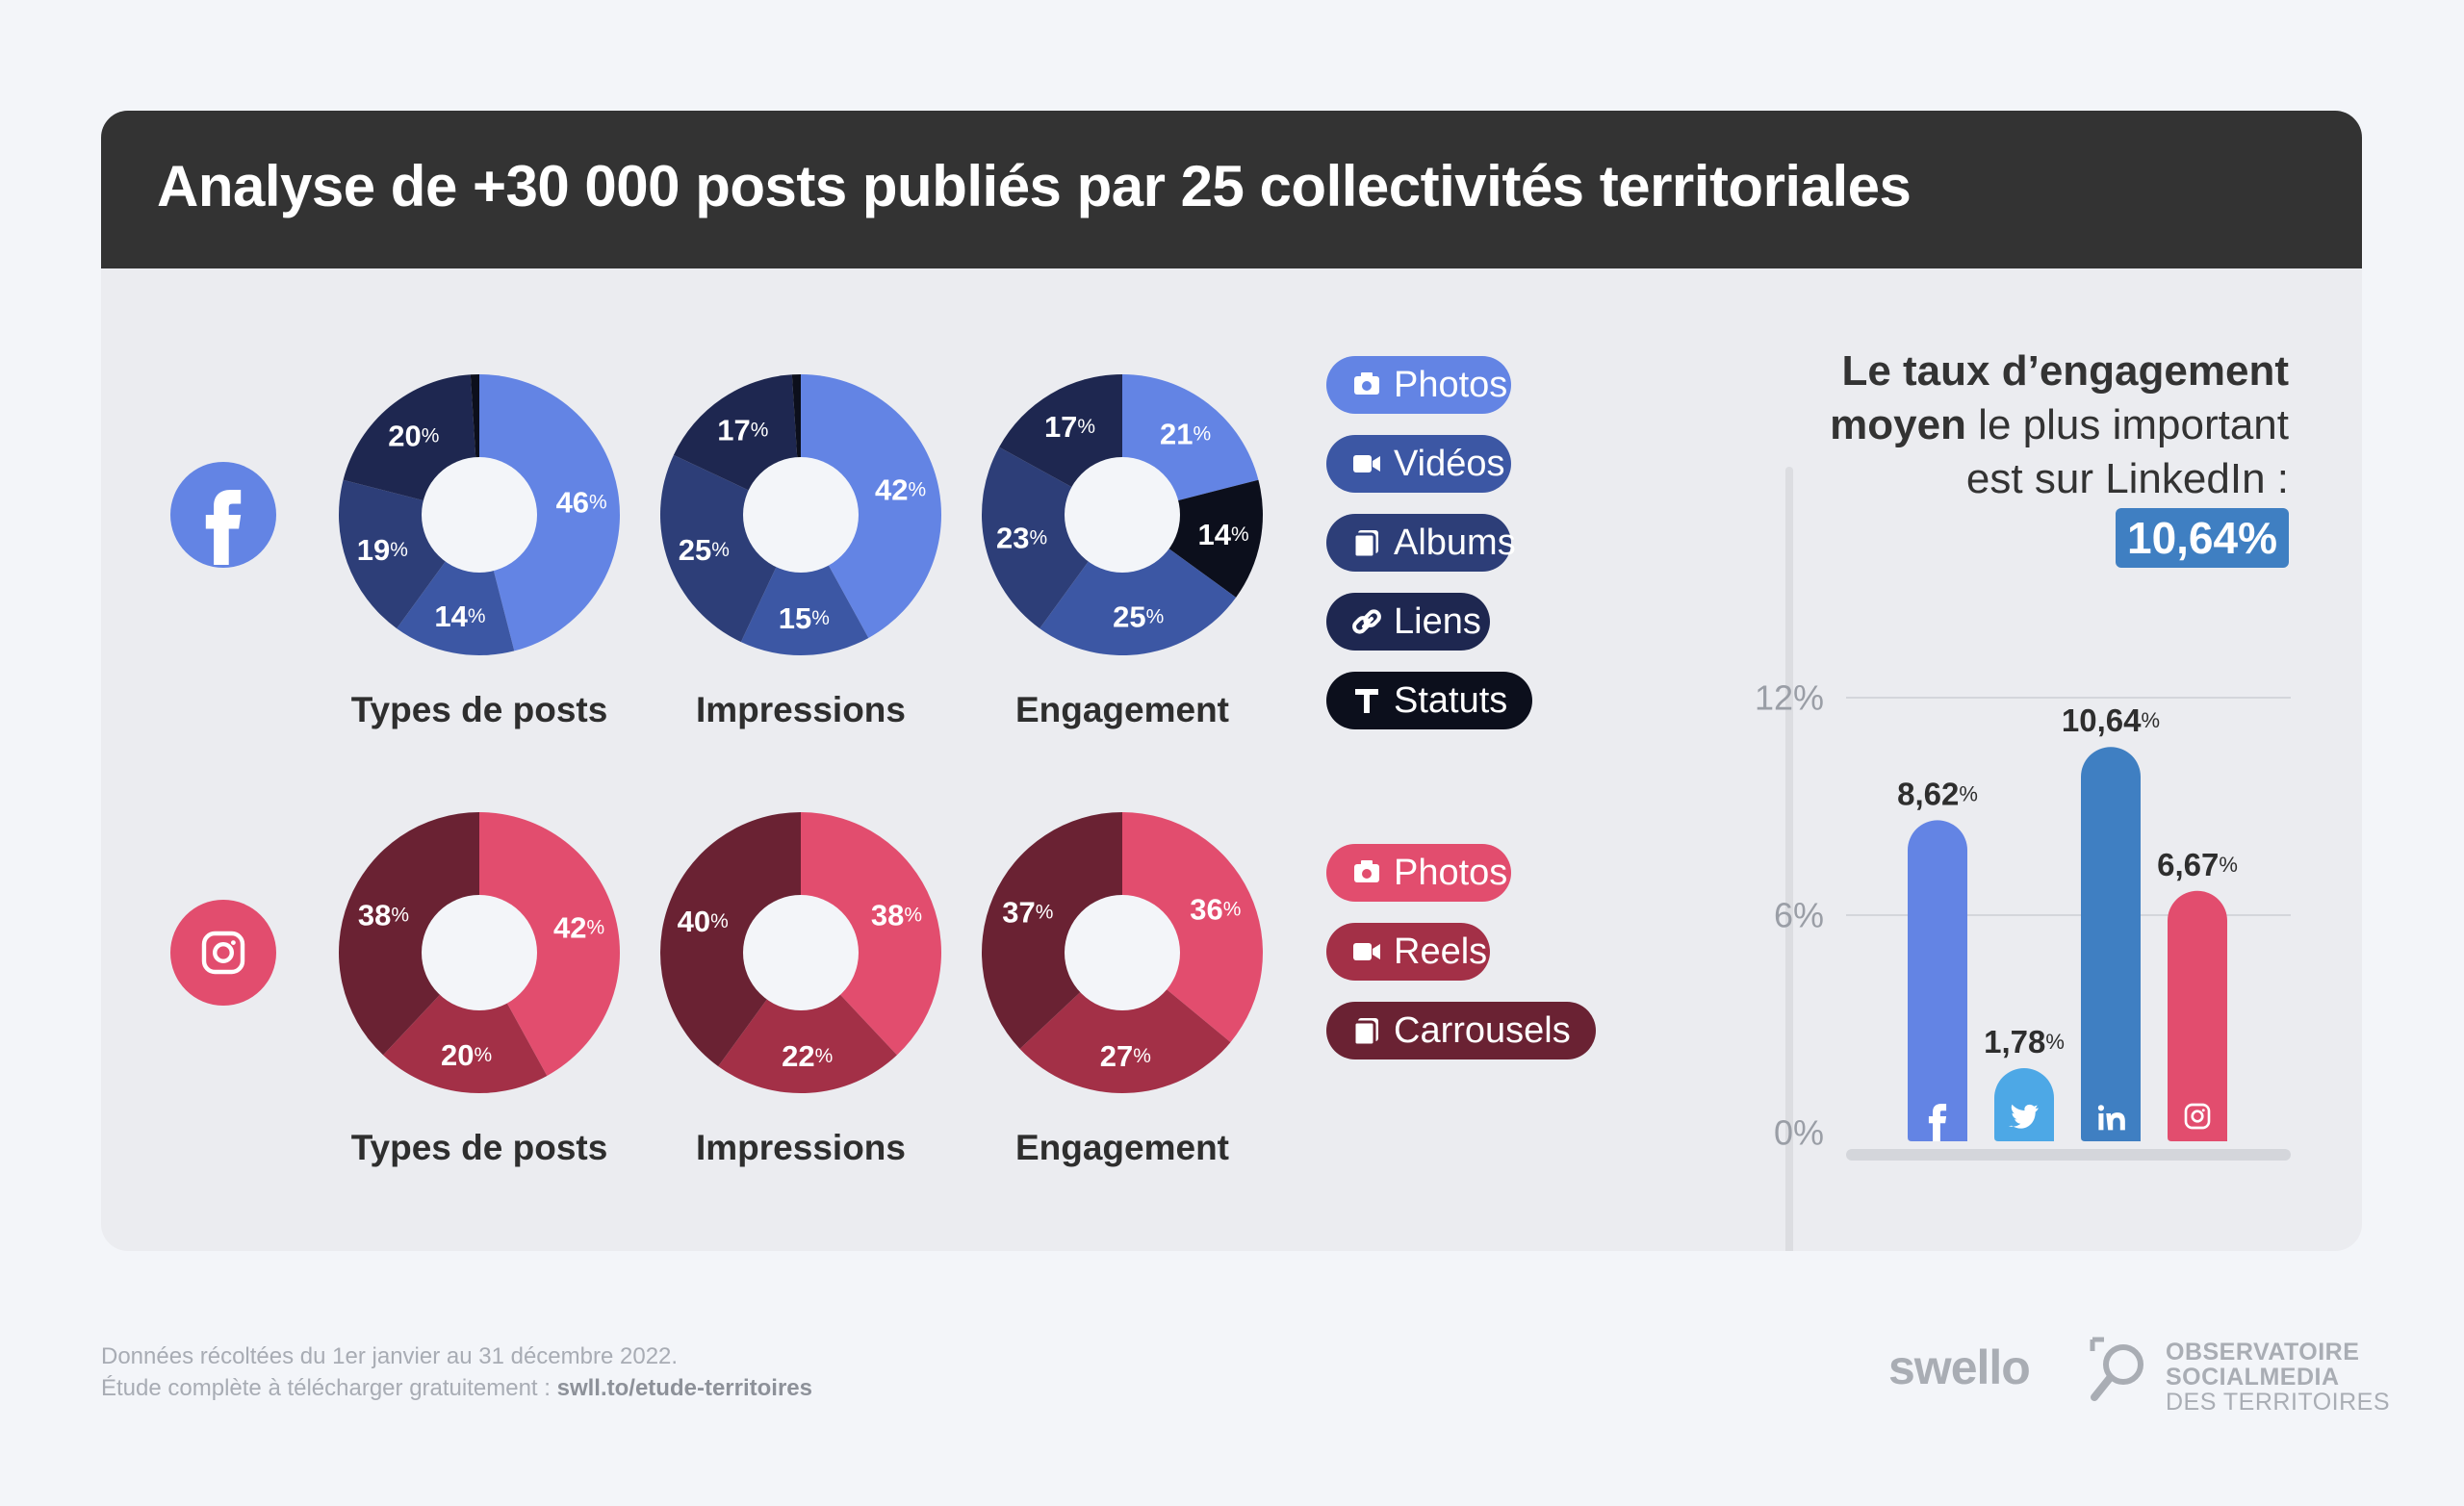  Describe the element at coordinates (1376, 951) in the screenshot. I see `video-lens` at that location.